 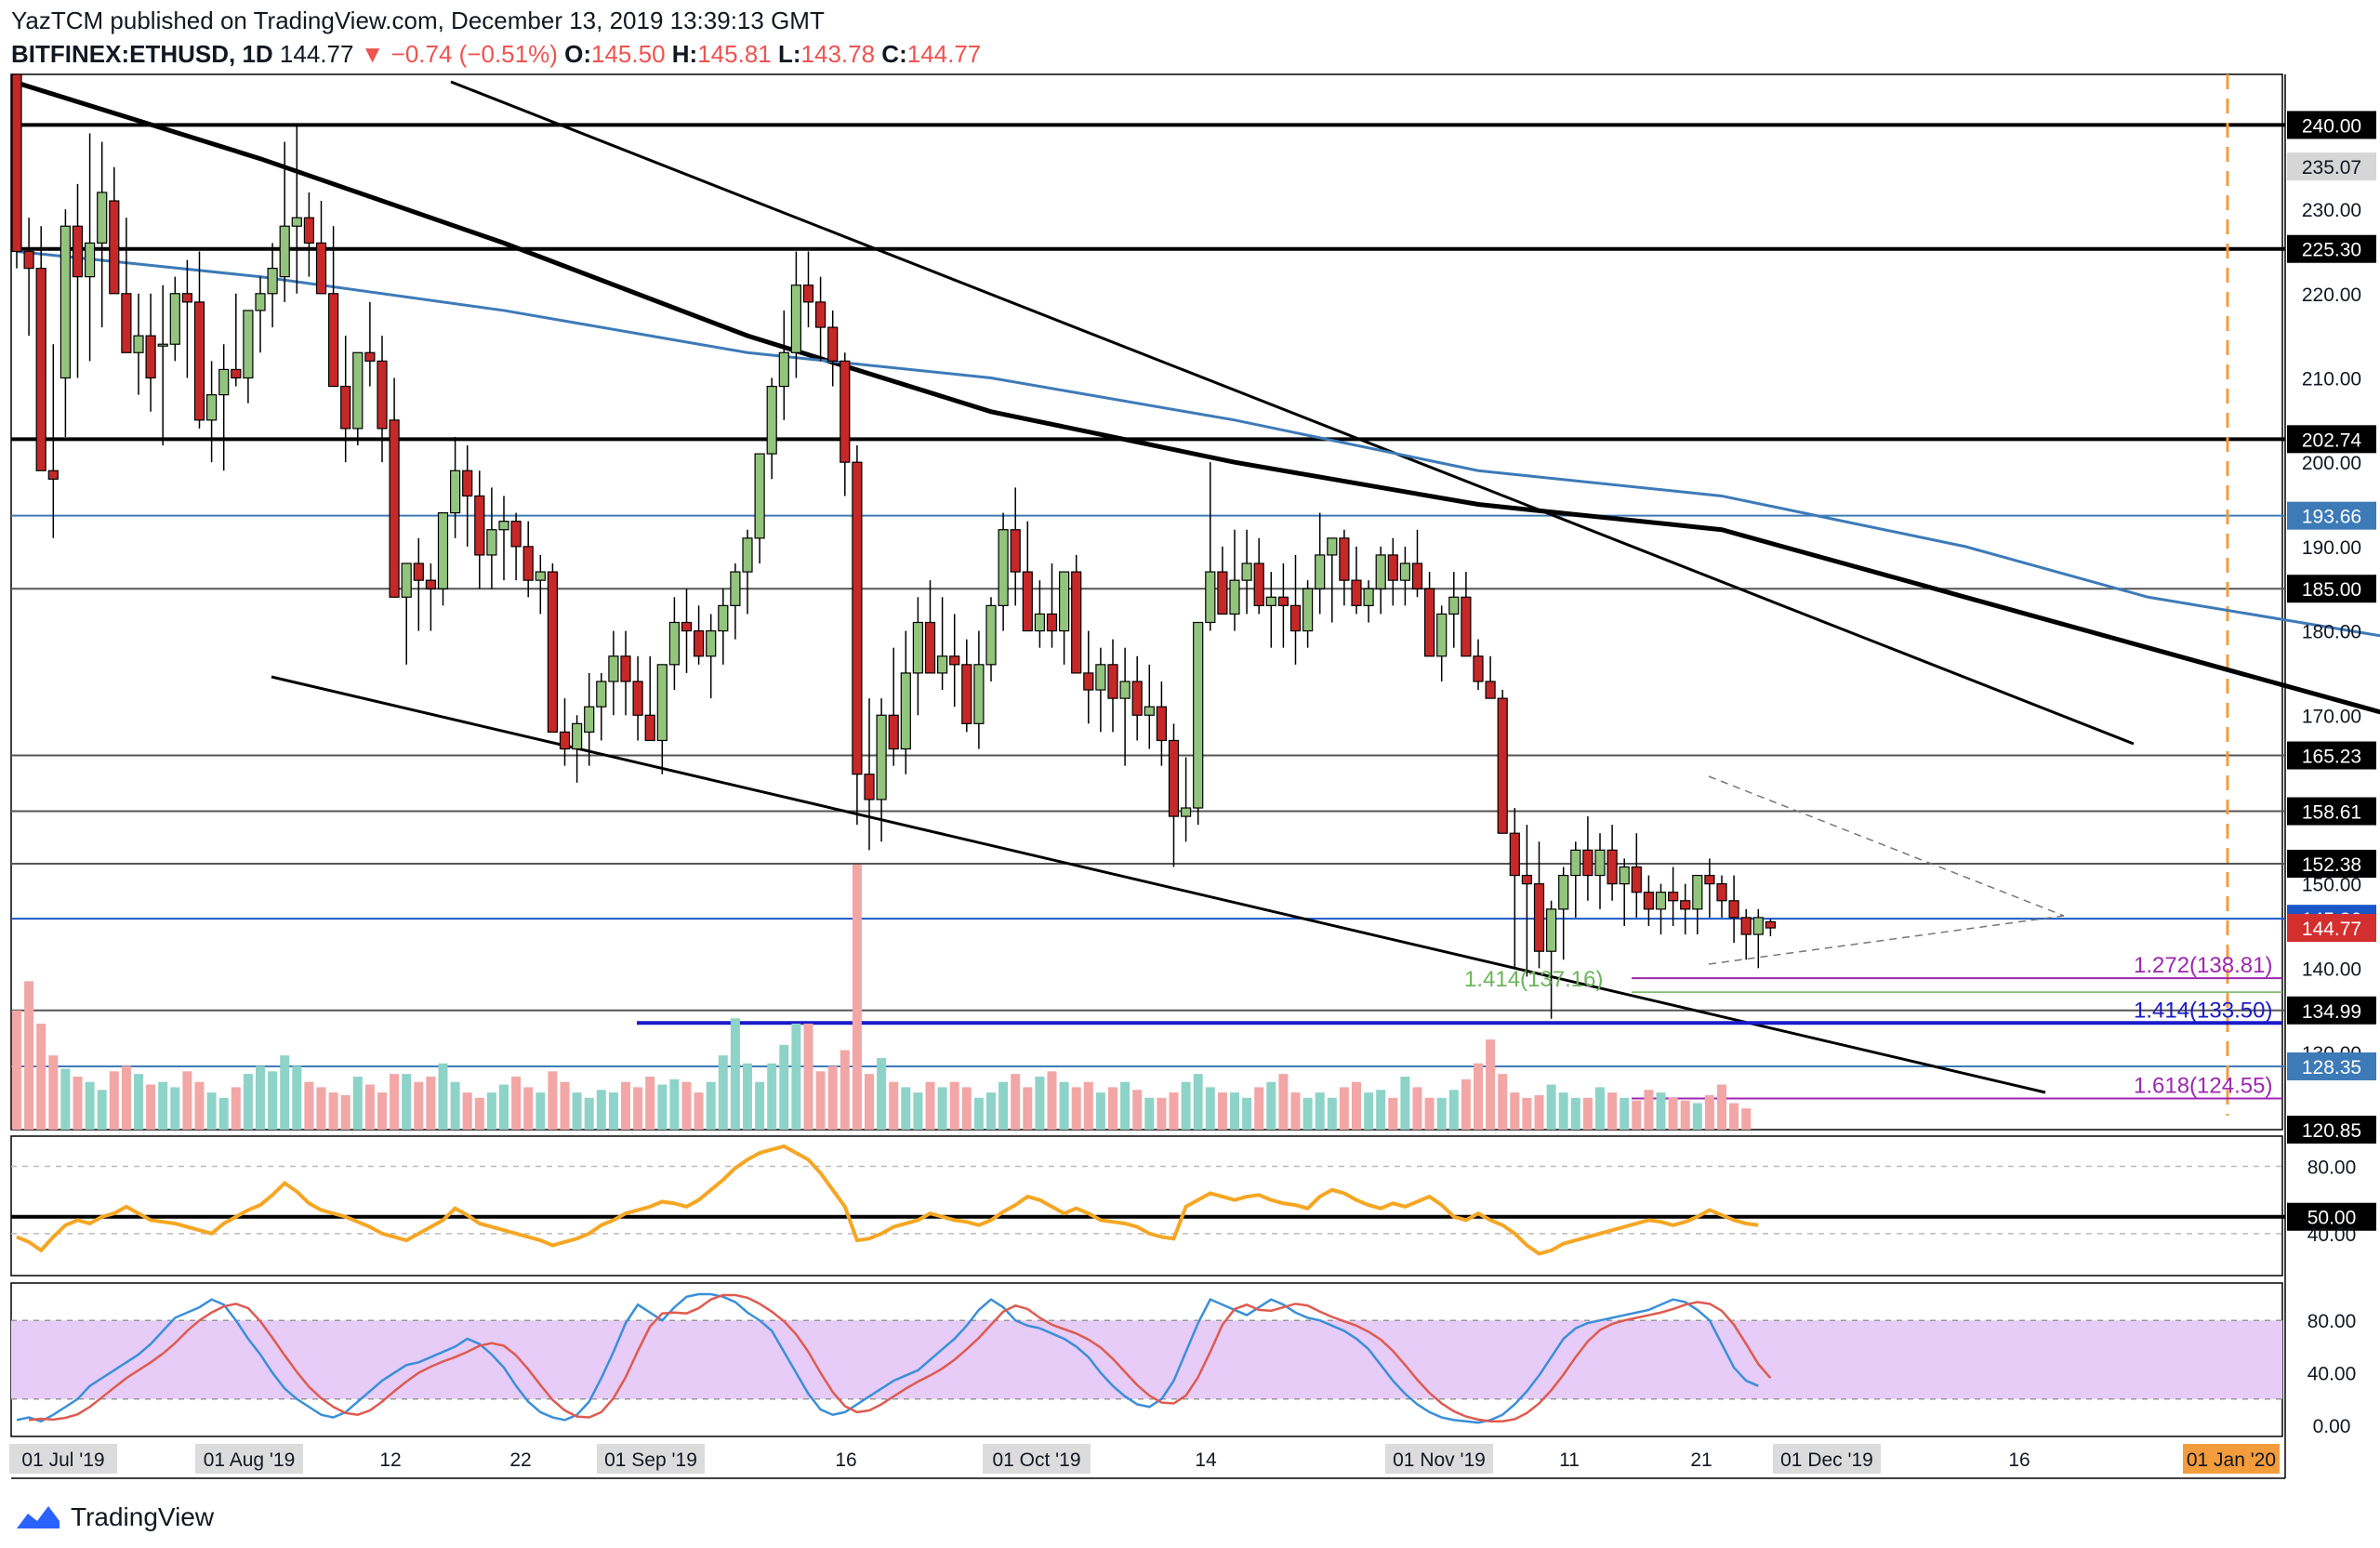 What do you see at coordinates (520, 1460) in the screenshot?
I see `time-axis-label: 22` at bounding box center [520, 1460].